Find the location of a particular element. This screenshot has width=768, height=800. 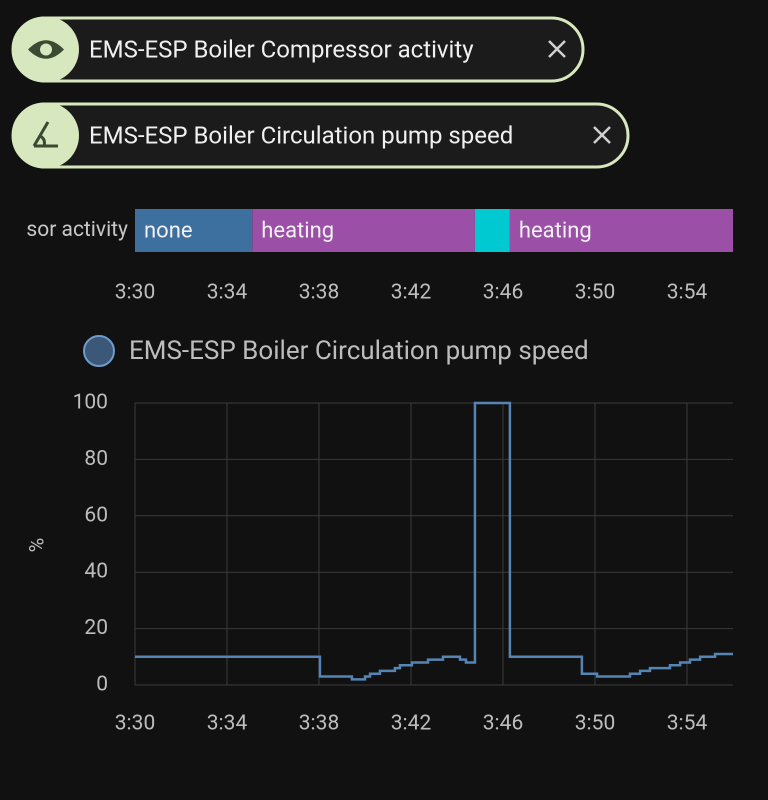

chip-icon-bg is located at coordinates (46, 135).